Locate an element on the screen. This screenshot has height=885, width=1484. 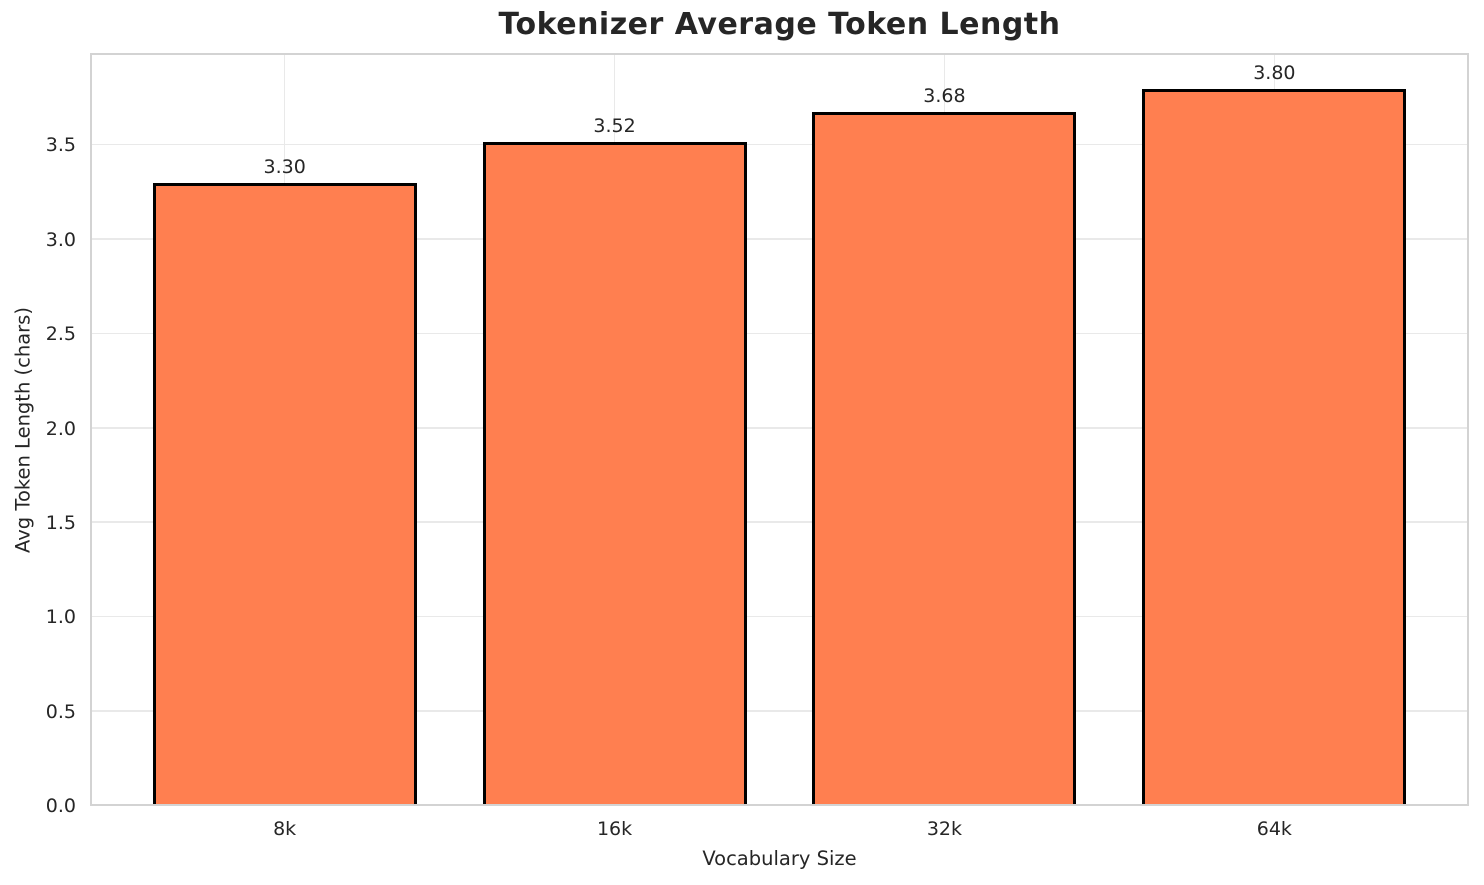
y-tick-label: 3.0 is located at coordinates (60, 239).